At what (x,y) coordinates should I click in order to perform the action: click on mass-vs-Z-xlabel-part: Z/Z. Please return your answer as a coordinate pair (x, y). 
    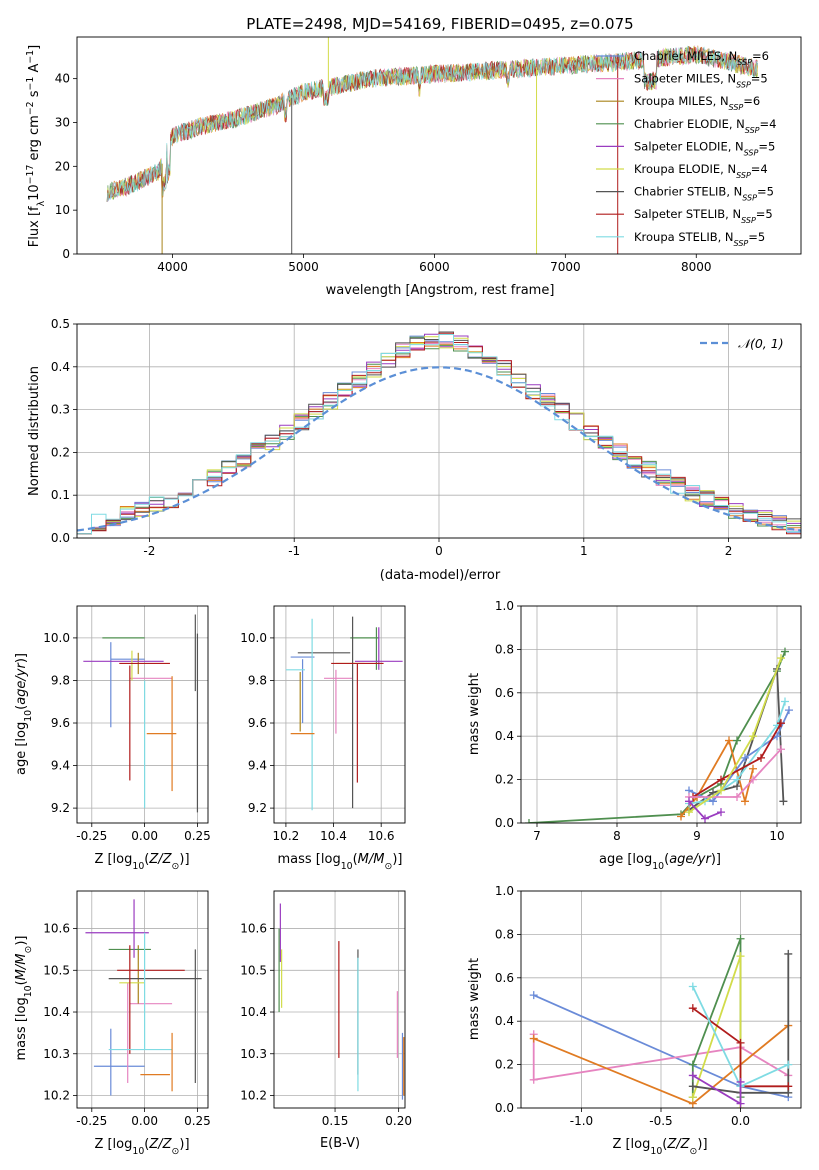
    Looking at the image, I should click on (160, 1144).